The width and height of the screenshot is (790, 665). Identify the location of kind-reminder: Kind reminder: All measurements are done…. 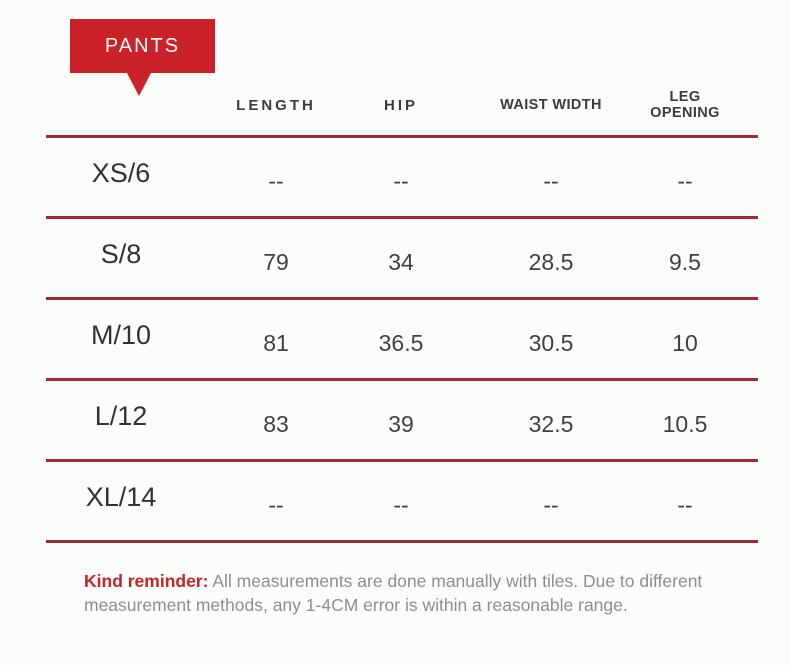
(393, 593).